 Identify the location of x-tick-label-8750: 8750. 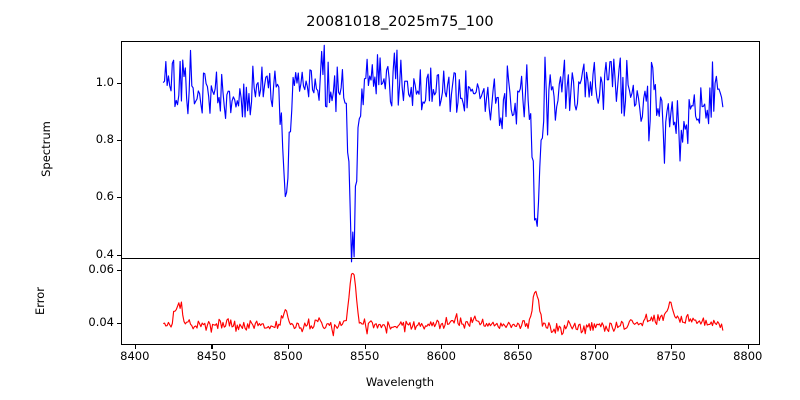
(671, 356).